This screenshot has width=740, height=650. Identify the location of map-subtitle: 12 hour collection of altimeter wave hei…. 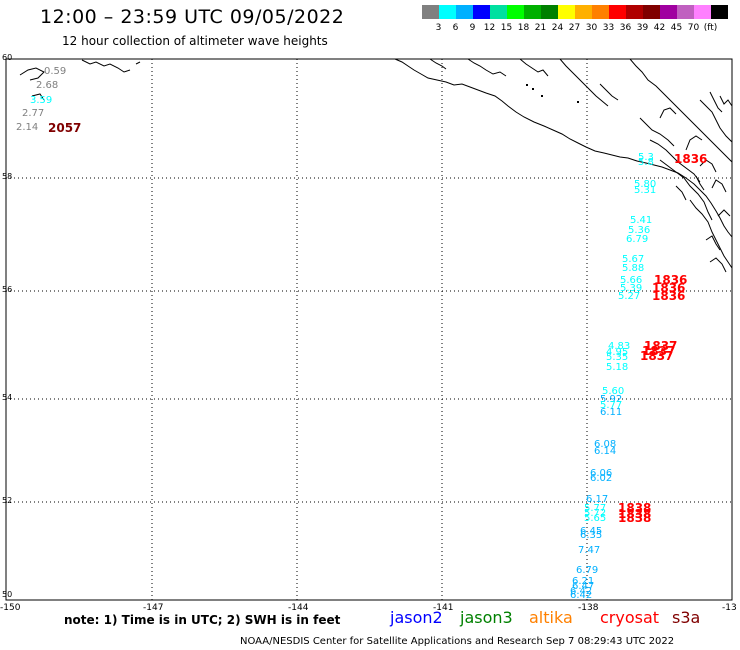
(195, 41).